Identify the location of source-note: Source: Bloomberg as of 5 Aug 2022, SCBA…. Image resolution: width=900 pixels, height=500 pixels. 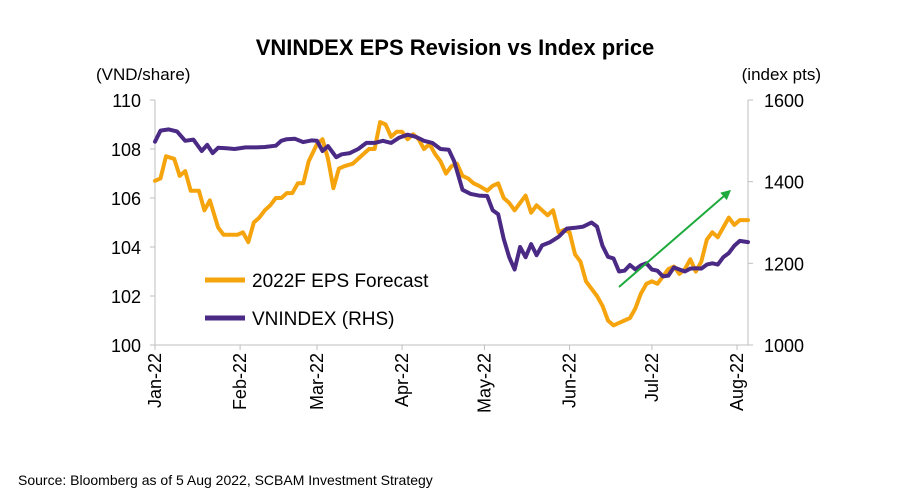
(225, 480).